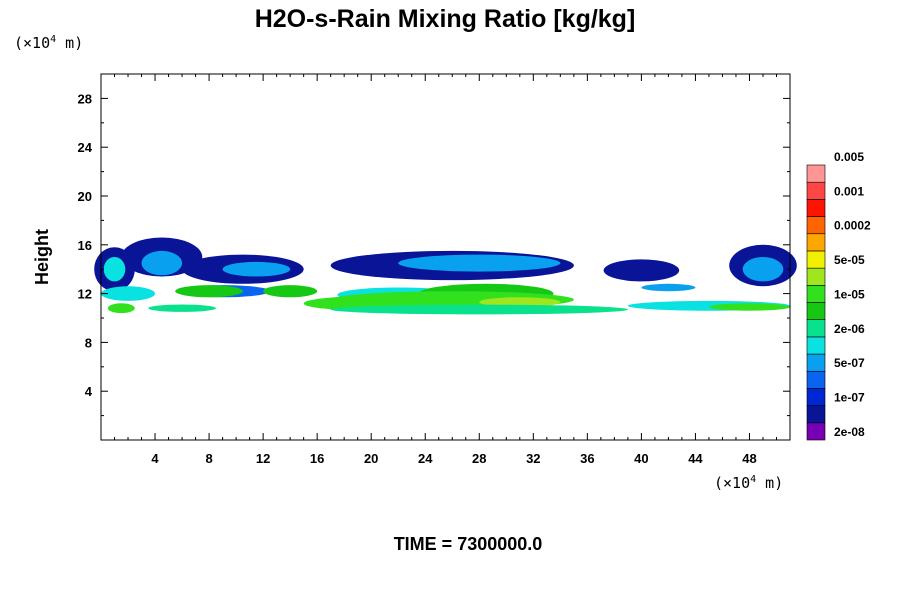  Describe the element at coordinates (88, 342) in the screenshot. I see `y-tick-label: 8` at that location.